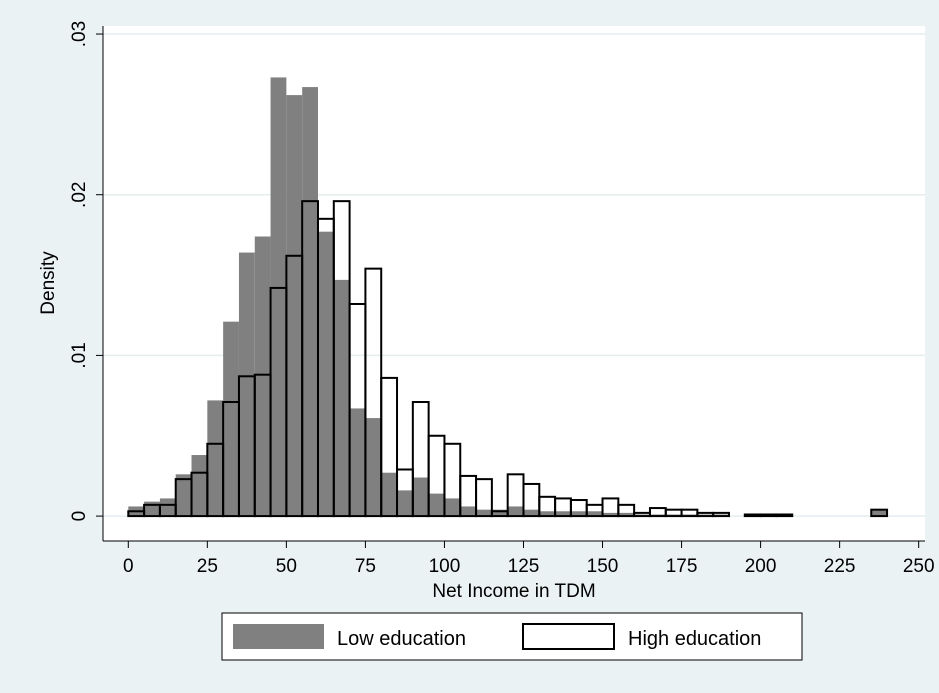 This screenshot has width=939, height=693. Describe the element at coordinates (513, 591) in the screenshot. I see `x-axis-label: Net Income in TDM` at that location.